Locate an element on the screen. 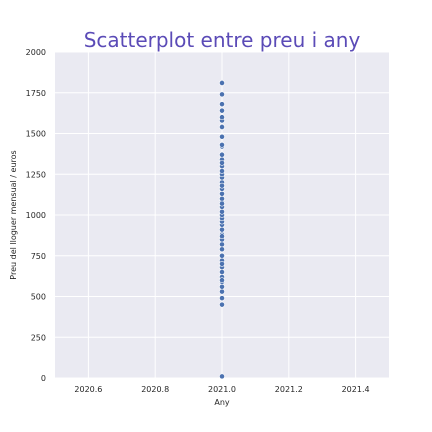  y-tick-label: 1500 is located at coordinates (36, 134).